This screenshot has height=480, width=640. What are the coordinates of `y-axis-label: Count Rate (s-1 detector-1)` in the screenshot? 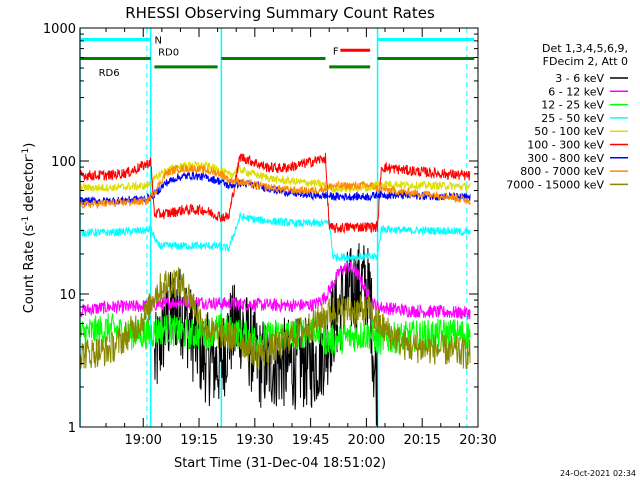 It's located at (29, 228).